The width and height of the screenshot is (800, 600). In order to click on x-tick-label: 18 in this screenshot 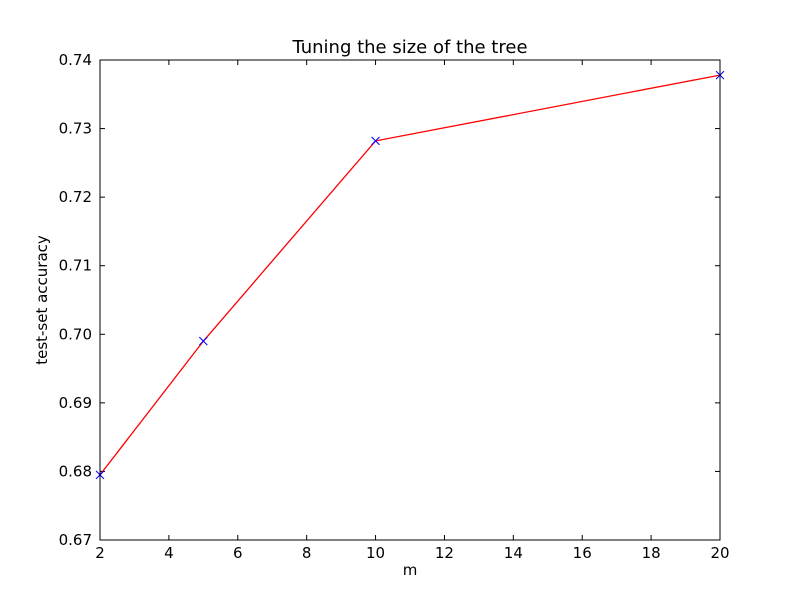, I will do `click(651, 553)`.